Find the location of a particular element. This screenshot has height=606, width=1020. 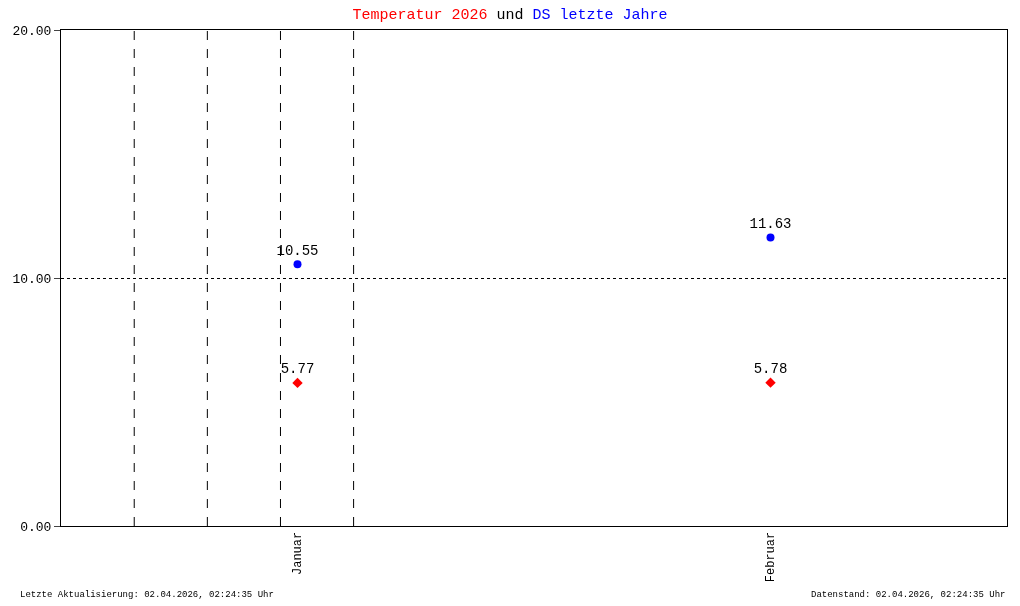

chart-title: Temperatur 2026 und DS letzte Jahre is located at coordinates (510, 15).